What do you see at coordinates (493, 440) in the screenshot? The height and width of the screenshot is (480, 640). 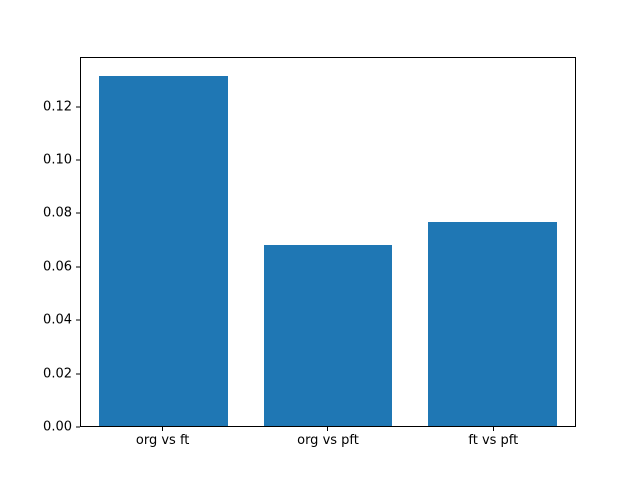 I see `x-tick-label: ft vs pft` at bounding box center [493, 440].